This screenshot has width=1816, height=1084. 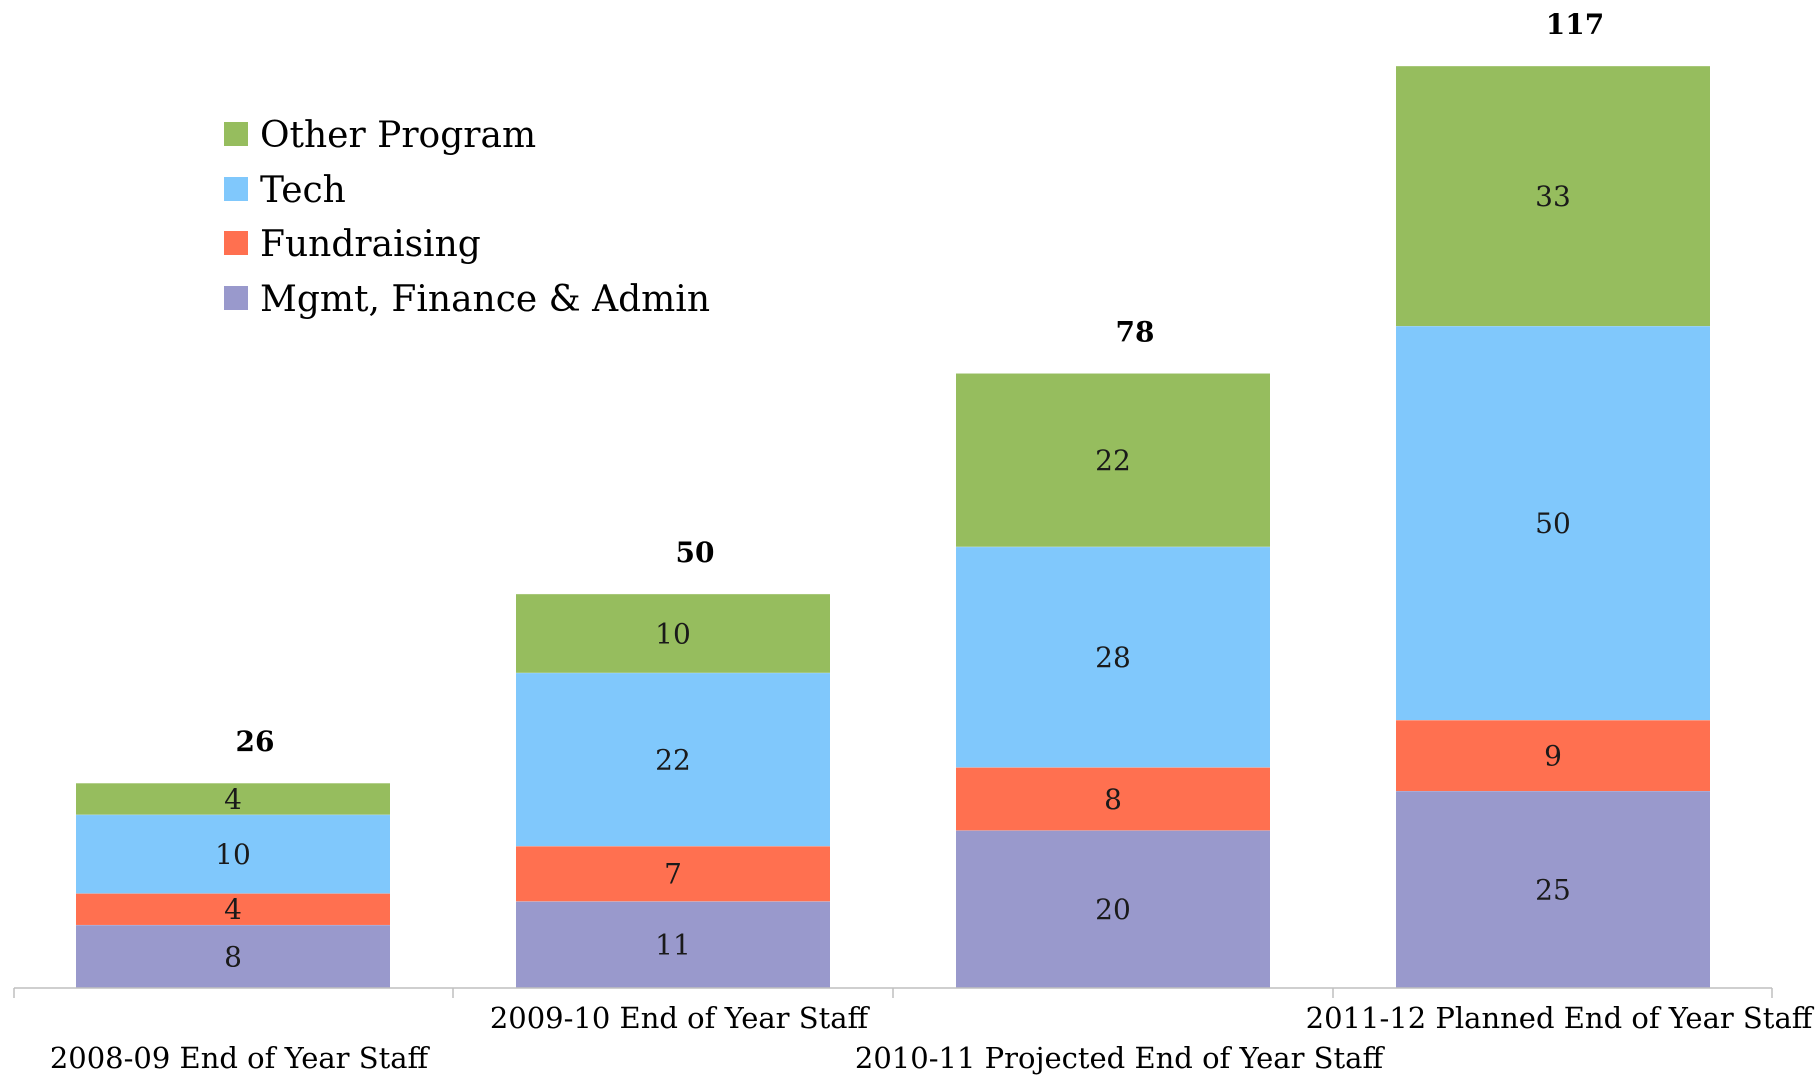 I want to click on data-label-fundraising-3: 9, so click(x=1553, y=756).